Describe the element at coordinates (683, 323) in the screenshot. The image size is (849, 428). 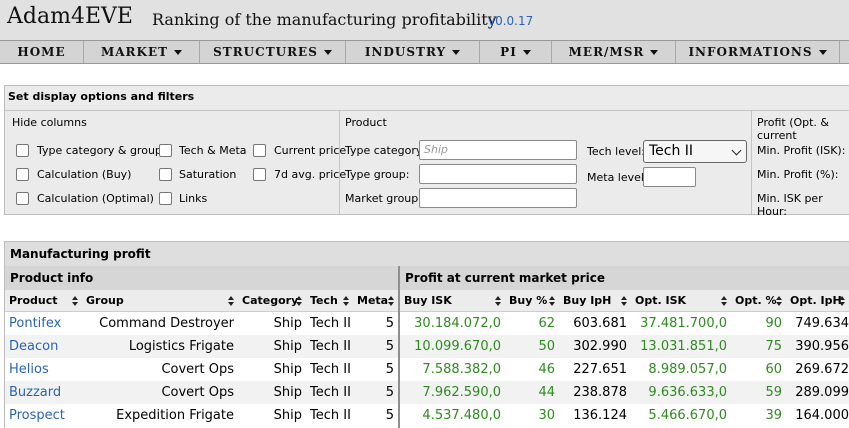
I see `opt-isk-cell: 37.481.700,0` at that location.